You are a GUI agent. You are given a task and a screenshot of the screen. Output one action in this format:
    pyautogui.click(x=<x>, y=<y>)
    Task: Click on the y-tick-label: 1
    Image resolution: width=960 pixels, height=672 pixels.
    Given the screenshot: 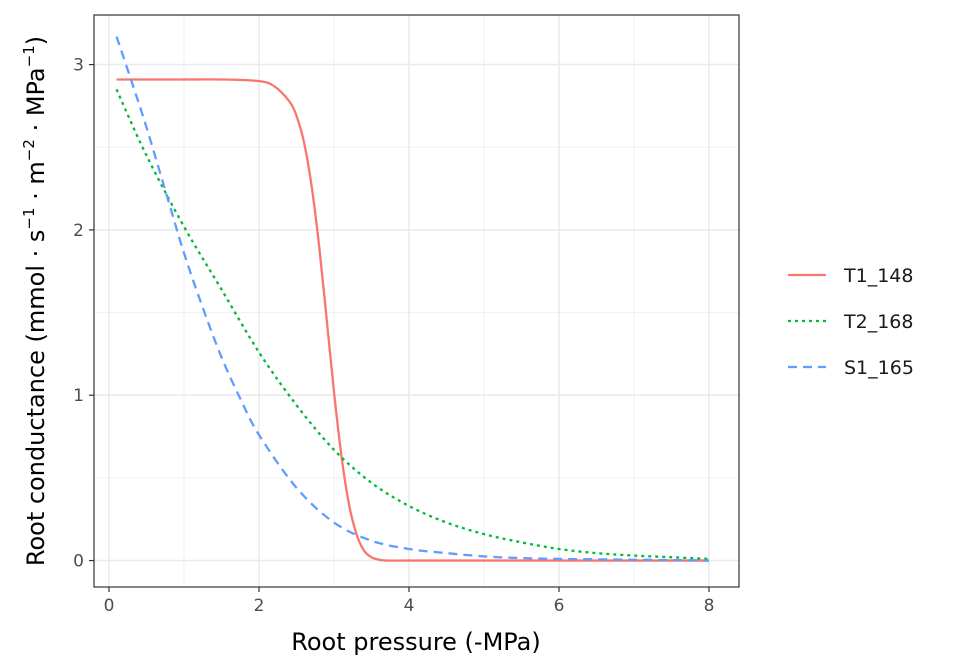 What is the action you would take?
    pyautogui.click(x=78, y=396)
    